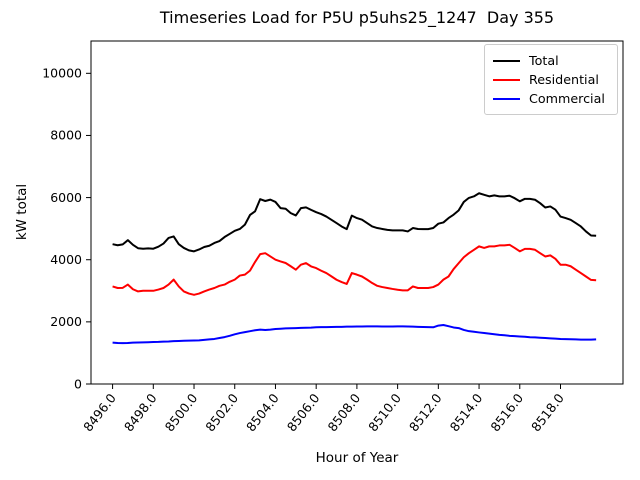 This screenshot has width=640, height=480. What do you see at coordinates (506, 98) in the screenshot?
I see `commercial-line-swatch` at bounding box center [506, 98].